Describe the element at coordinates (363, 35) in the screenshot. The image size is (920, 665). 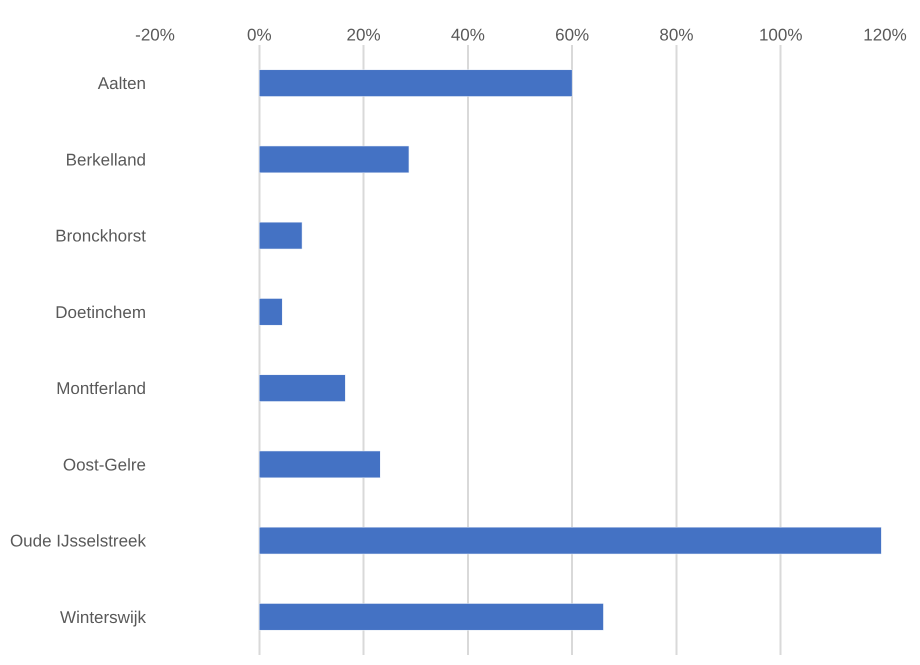
I see `x-tick-label: 20%` at that location.